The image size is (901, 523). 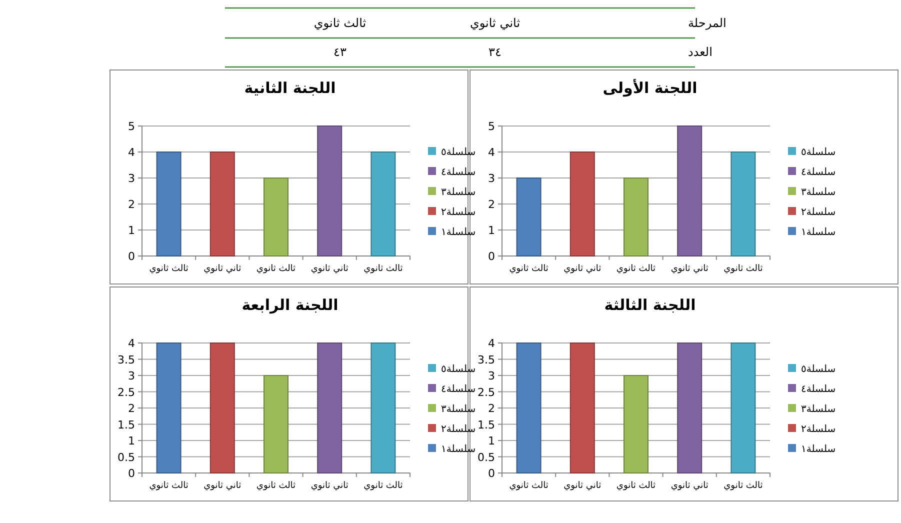 I want to click on chart-title: اللجنة الثانية, so click(x=290, y=88).